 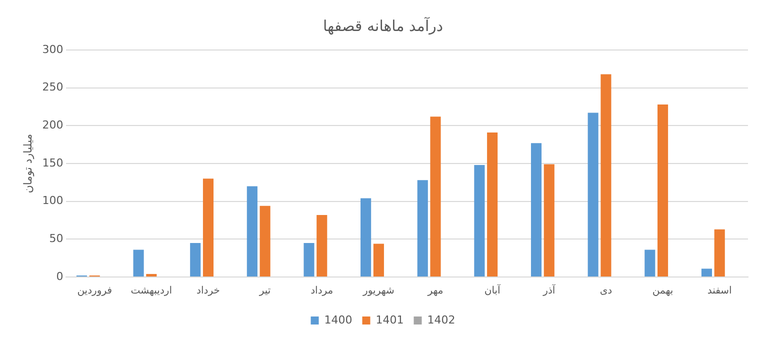 I want to click on y-tick-label: 200, so click(x=53, y=125).